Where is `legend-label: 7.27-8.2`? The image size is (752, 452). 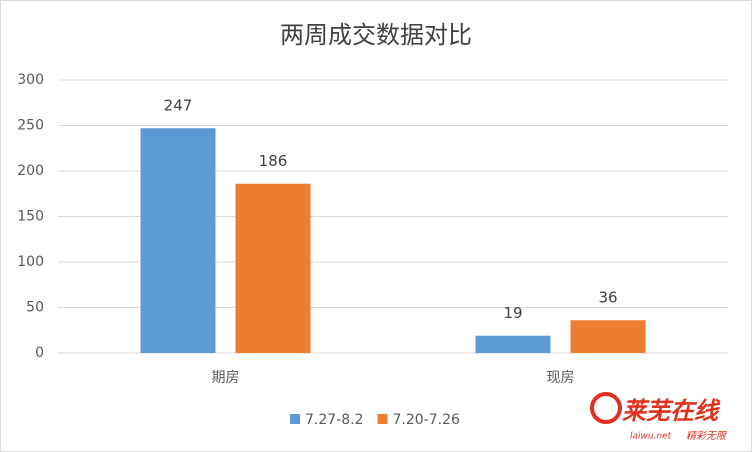 legend-label: 7.27-8.2 is located at coordinates (334, 420).